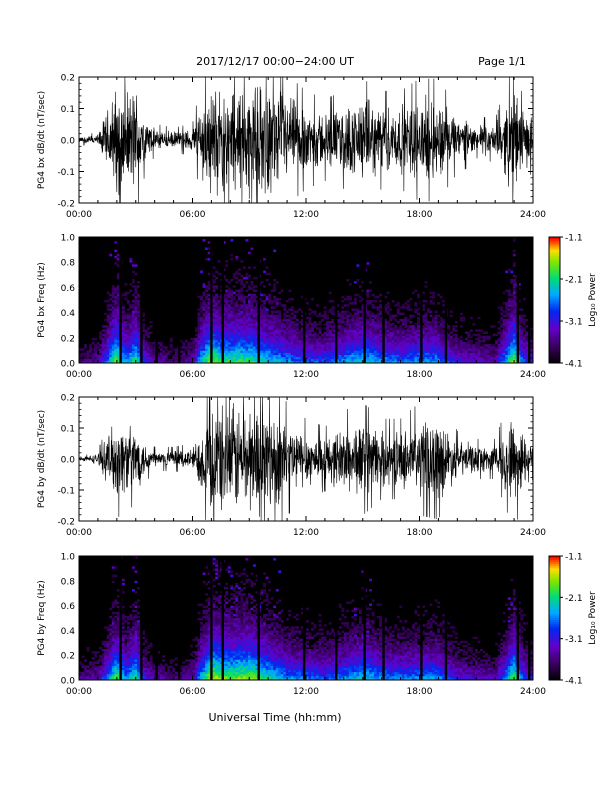  I want to click on y-tick-label: 0.8, so click(68, 264).